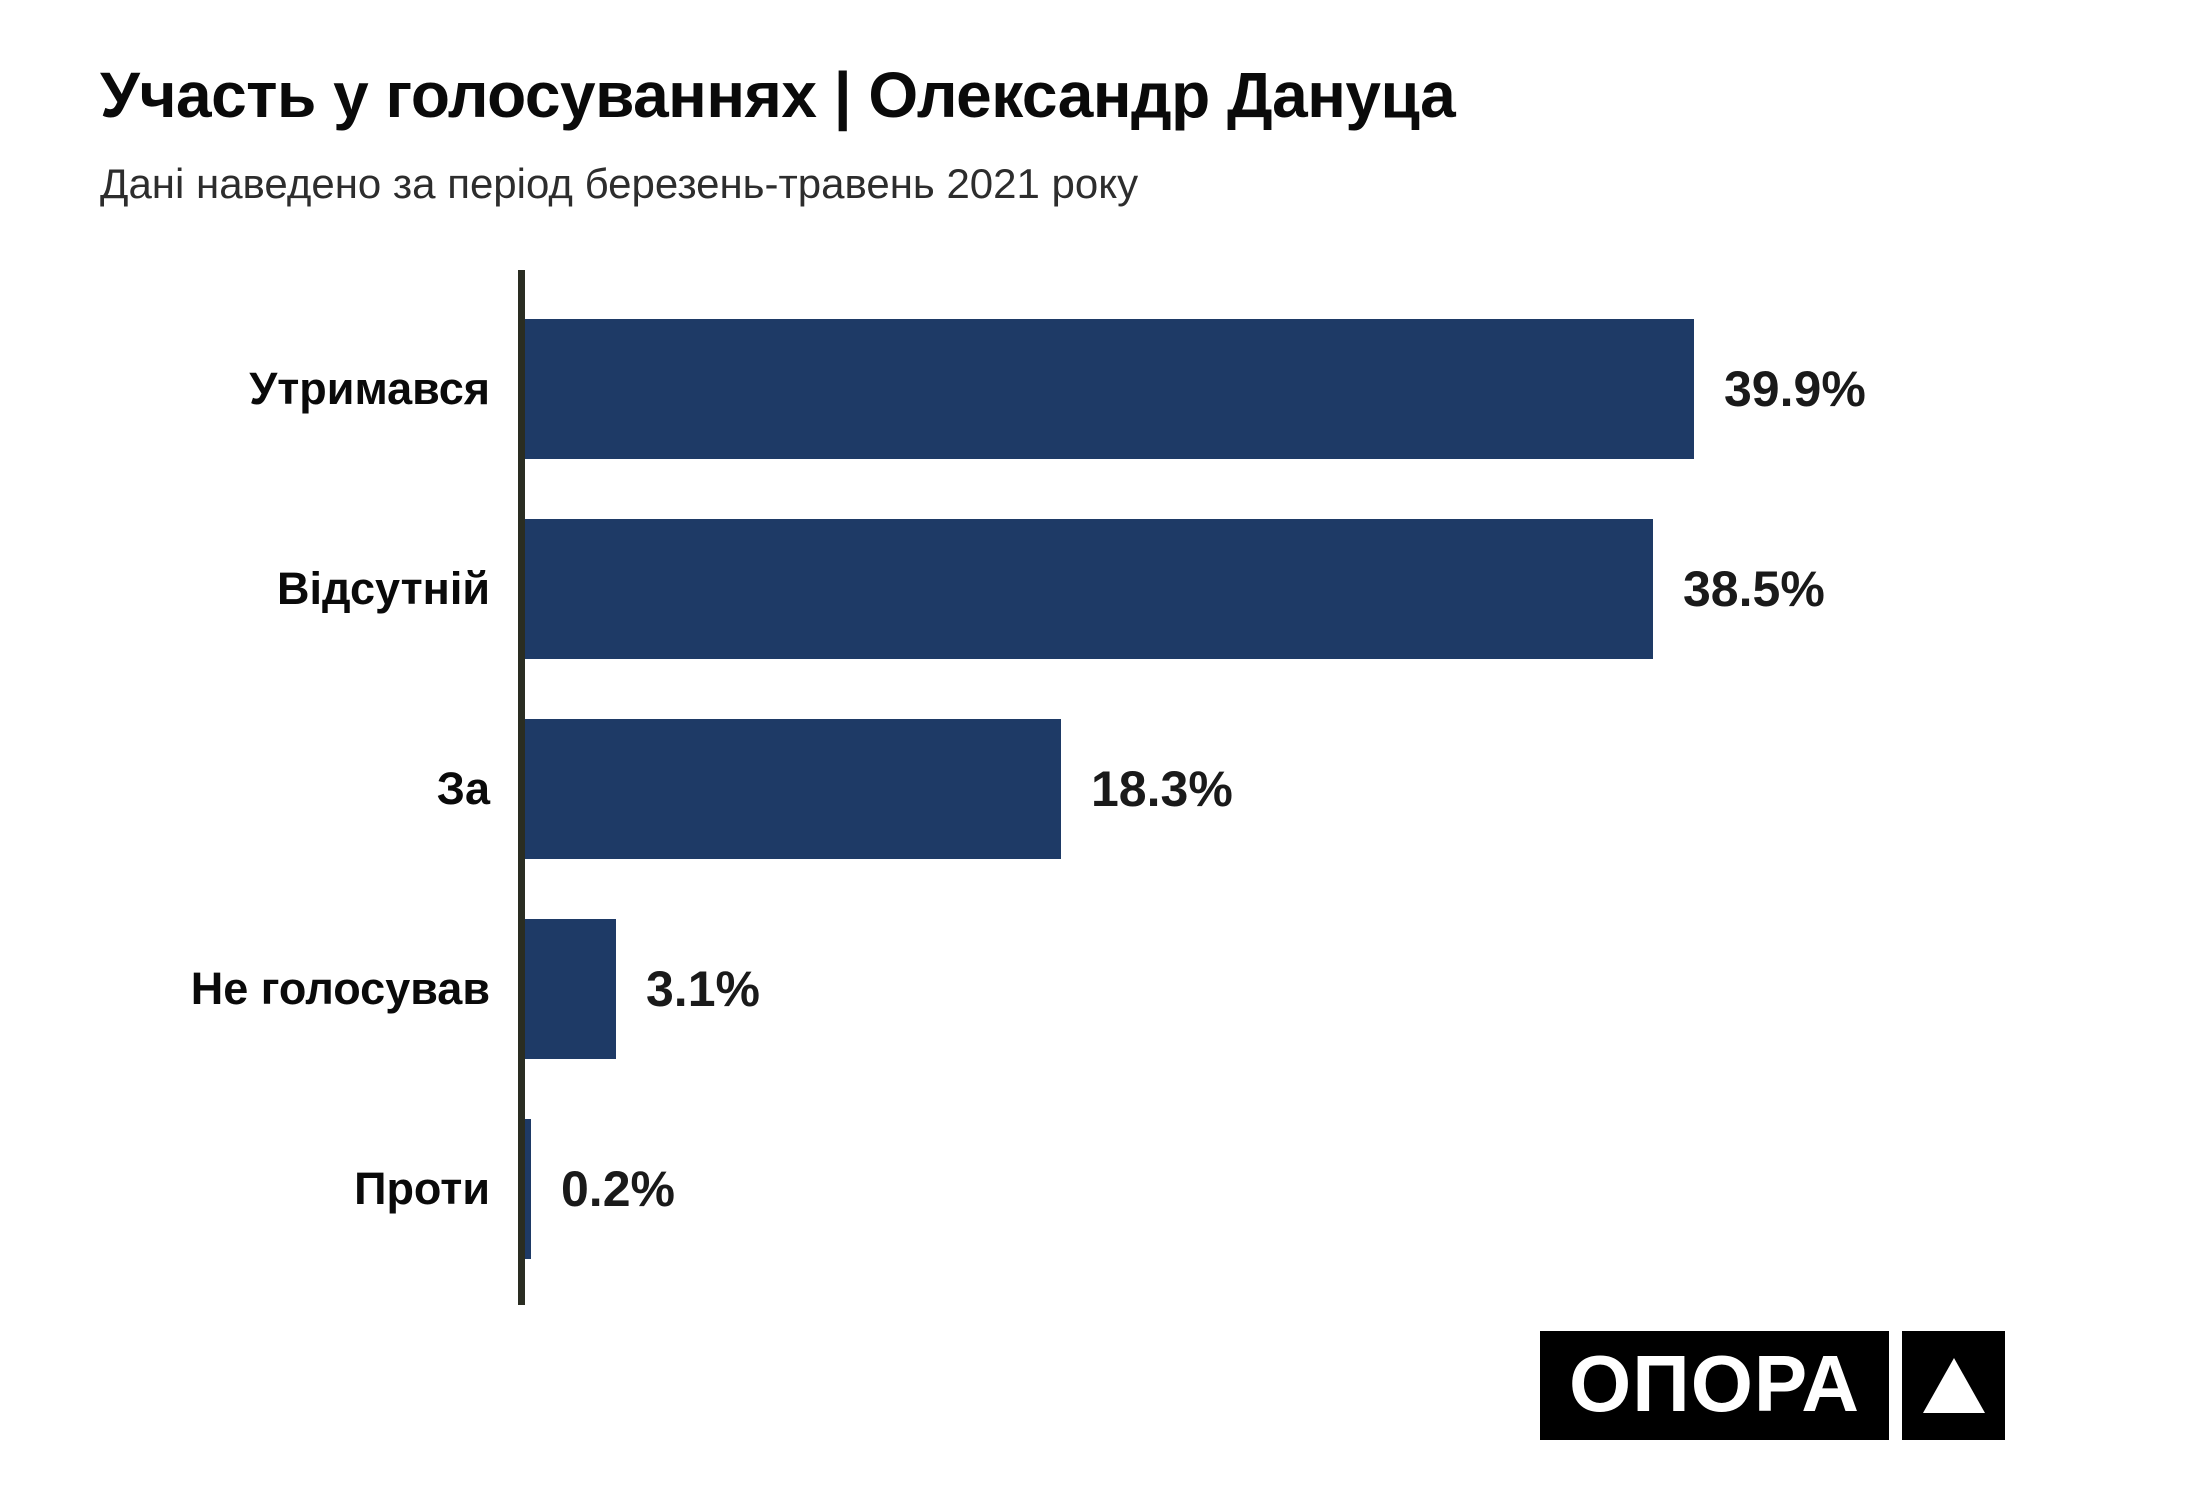  Describe the element at coordinates (463, 788) in the screenshot. I see `category-label: За` at that location.